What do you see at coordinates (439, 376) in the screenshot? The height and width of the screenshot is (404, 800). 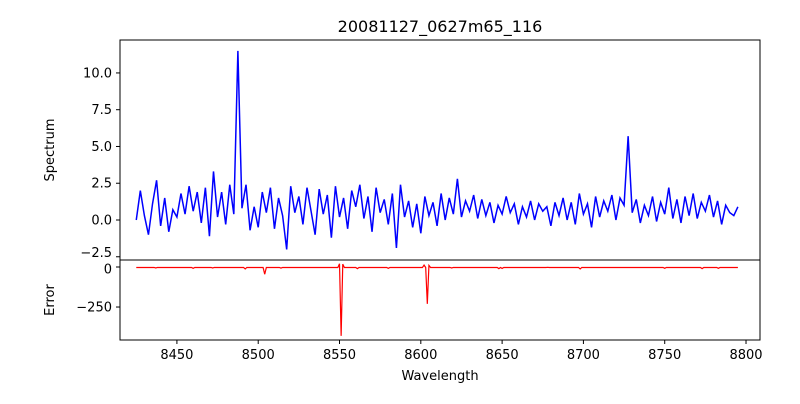 I see `x-axis-label: Wavelength` at bounding box center [439, 376].